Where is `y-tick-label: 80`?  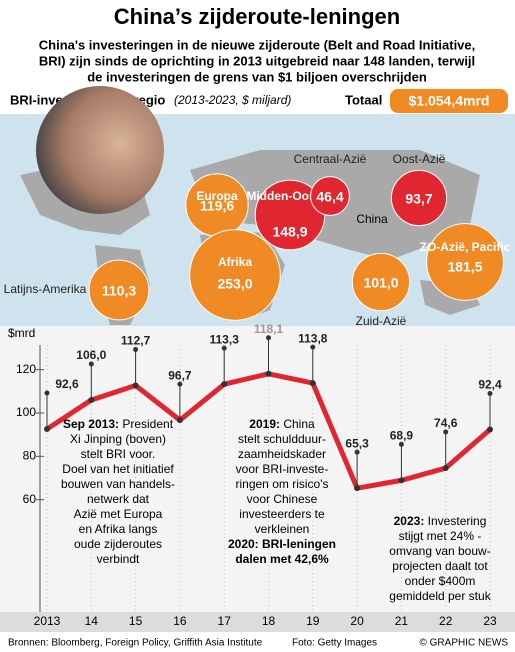
y-tick-label: 80 is located at coordinates (30, 456).